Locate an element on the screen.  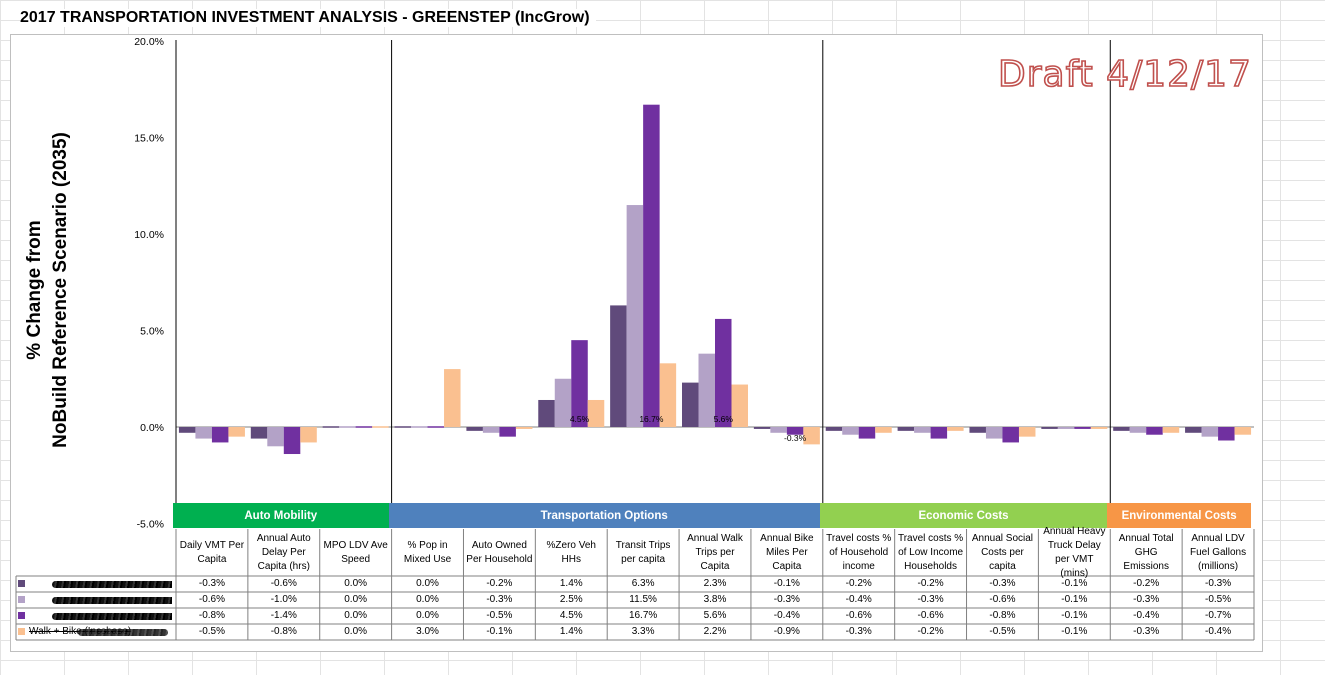
bar-s4-c3 is located at coordinates (380, 427).